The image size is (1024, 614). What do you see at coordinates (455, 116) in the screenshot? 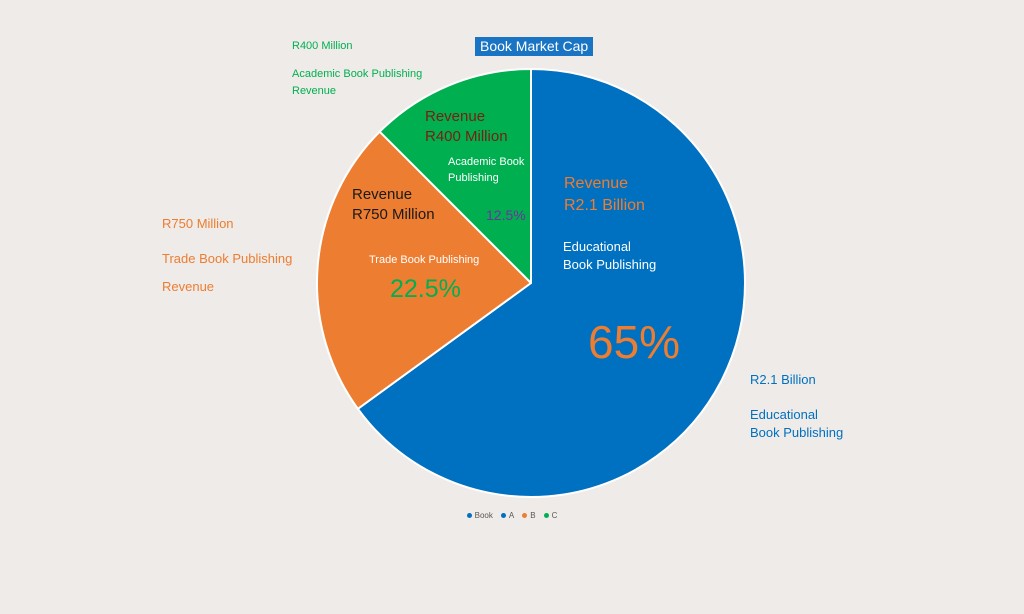
I see `academic-revenue-label: Revenue` at bounding box center [455, 116].